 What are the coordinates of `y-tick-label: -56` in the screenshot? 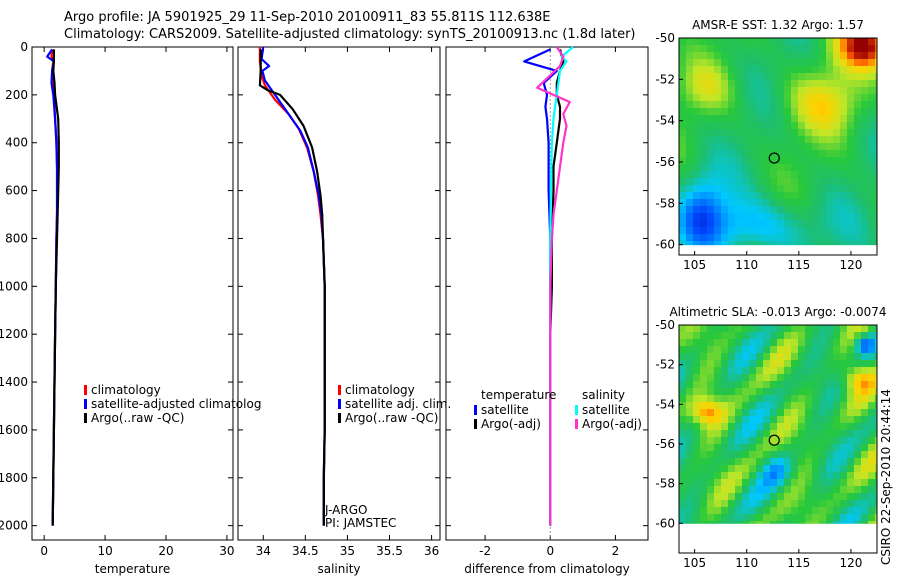 It's located at (665, 162).